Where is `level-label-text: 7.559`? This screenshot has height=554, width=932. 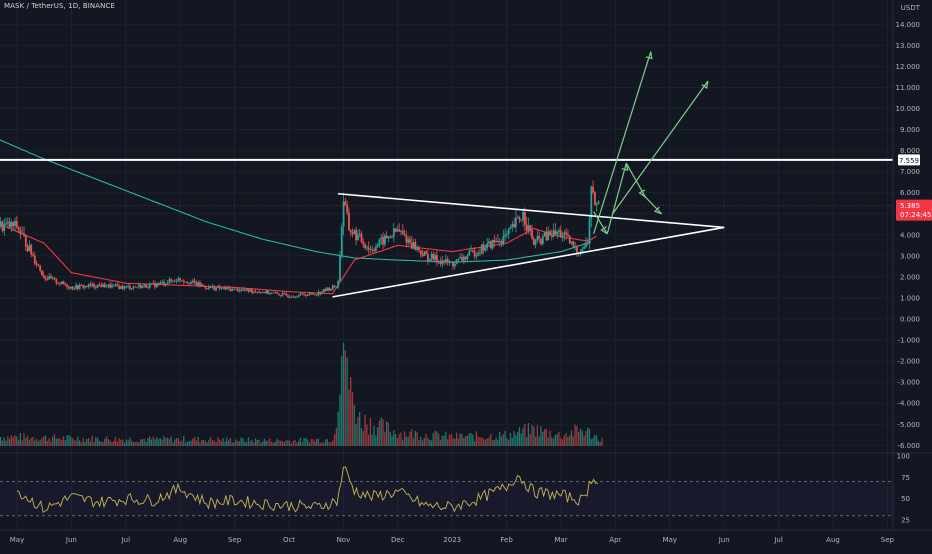
level-label-text: 7.559 is located at coordinates (909, 161).